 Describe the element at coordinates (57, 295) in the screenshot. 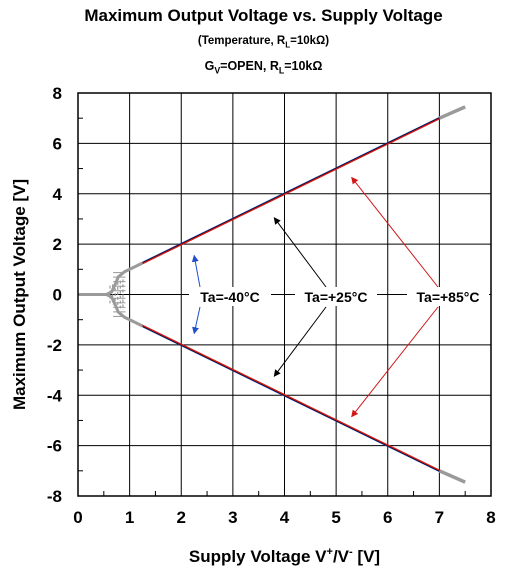

I see `y-tick-label: 0` at that location.